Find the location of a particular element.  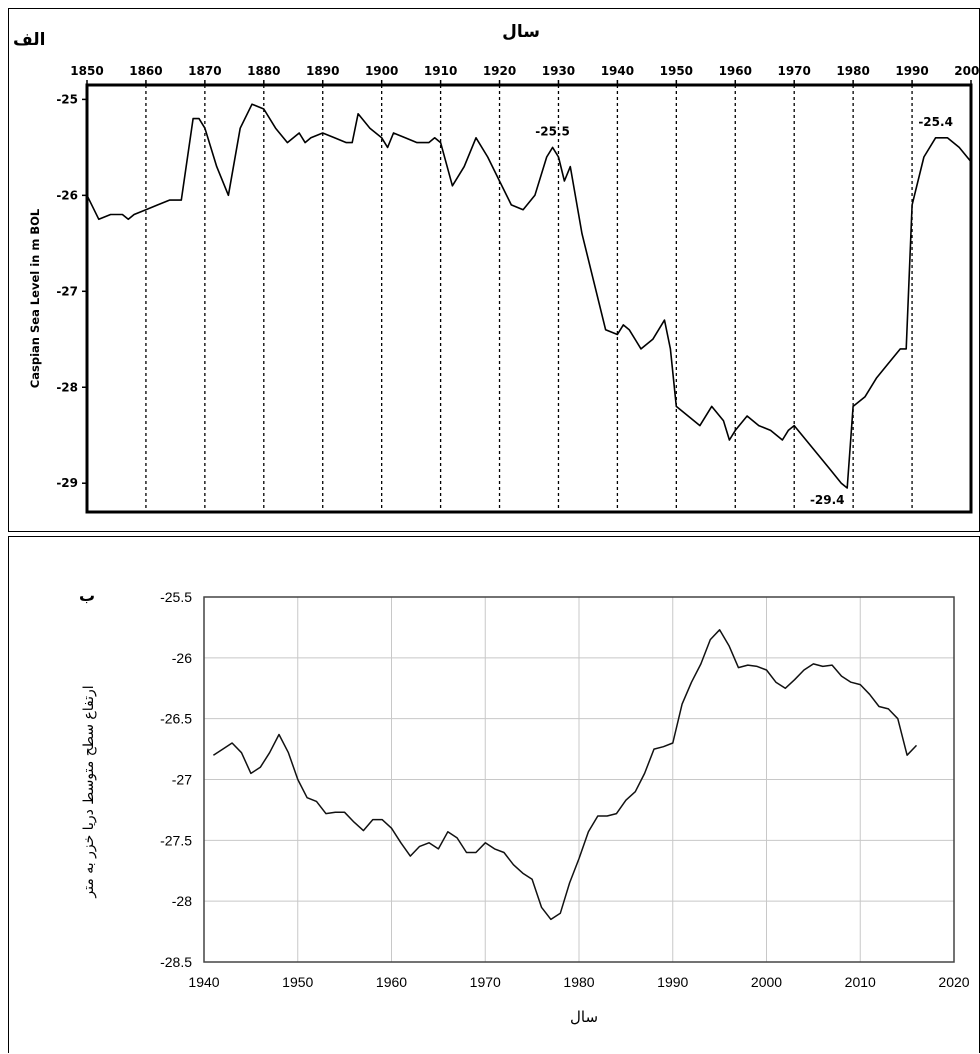

y-tick-label: -29 is located at coordinates (67, 483).